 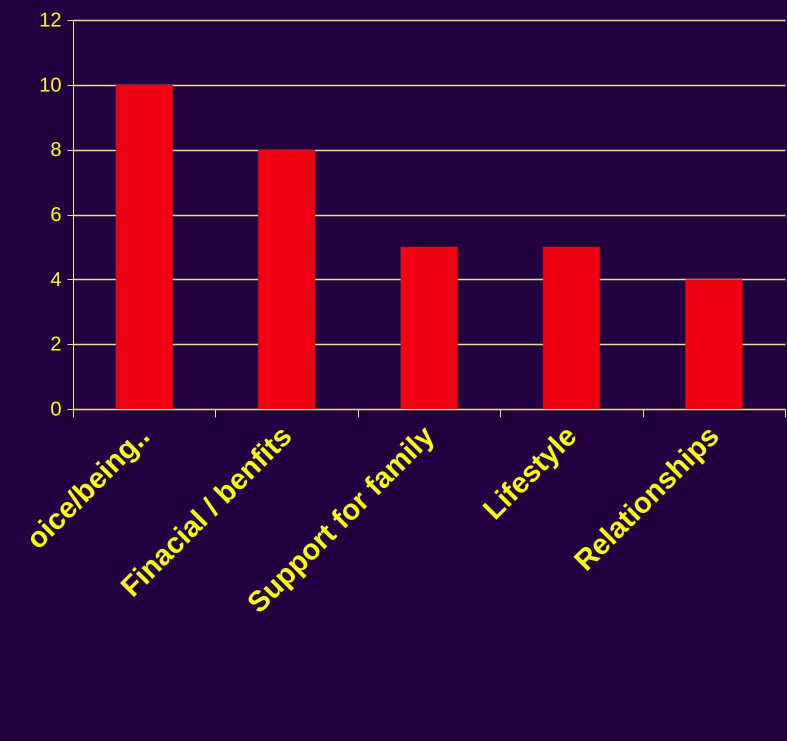 What do you see at coordinates (56, 279) in the screenshot?
I see `y-tick-label: 4` at bounding box center [56, 279].